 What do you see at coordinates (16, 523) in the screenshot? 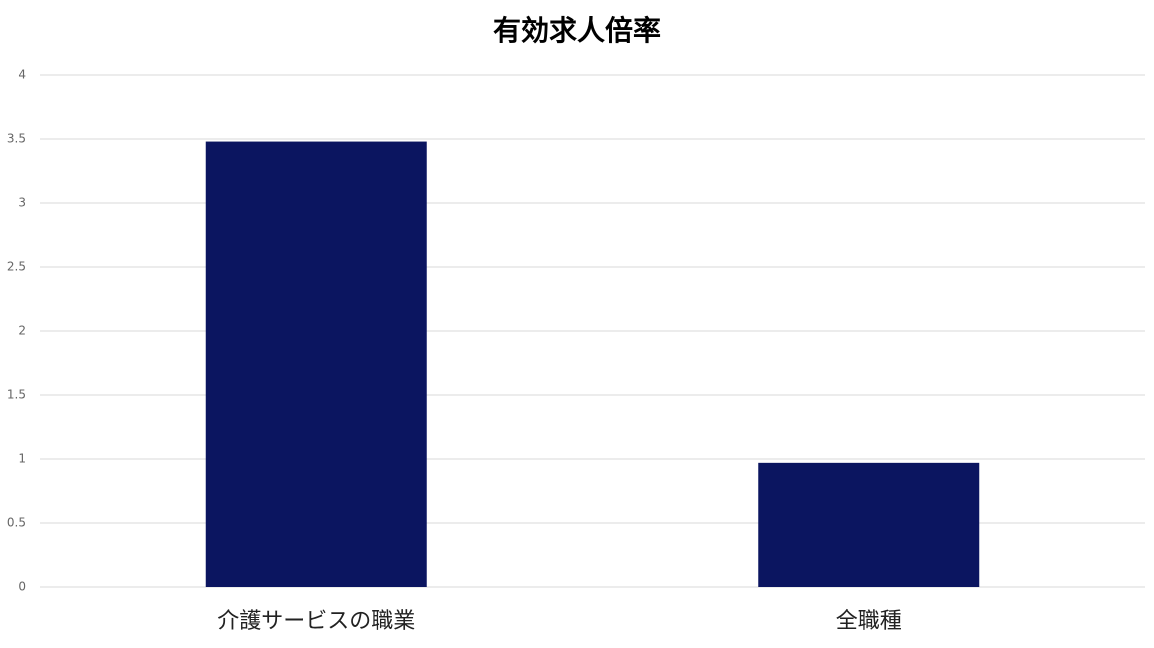
I see `y-tick-label: 0.5` at bounding box center [16, 523].